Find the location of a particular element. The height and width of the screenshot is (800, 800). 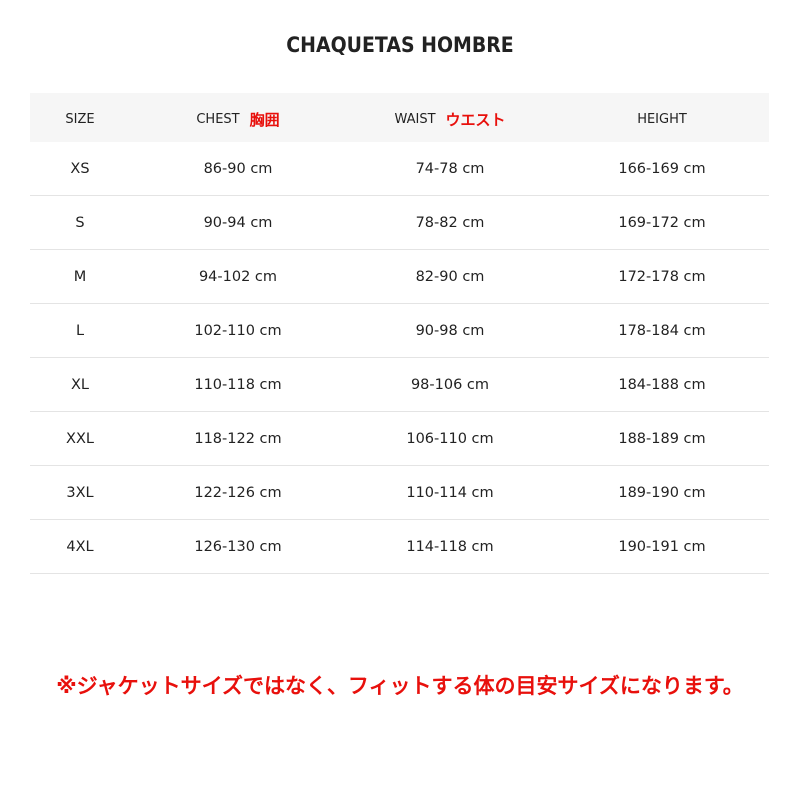

table-row: XL 110-118 cm 98-106 cm 184-188 cm is located at coordinates (399, 385).